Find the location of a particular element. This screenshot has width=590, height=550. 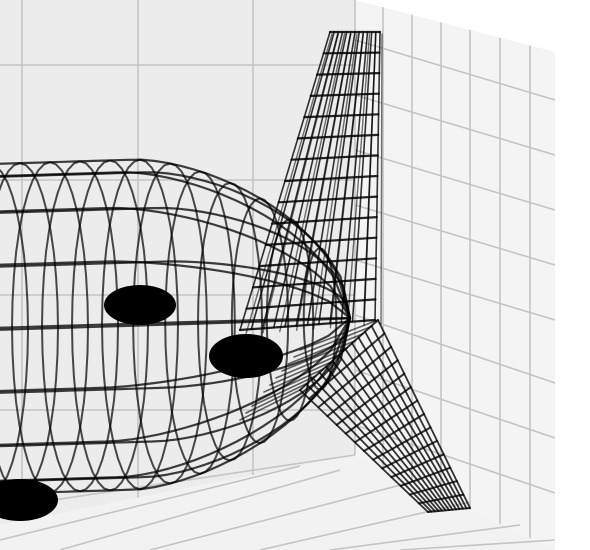

vertical-stabilizer-mesh is located at coordinates (310, 182).